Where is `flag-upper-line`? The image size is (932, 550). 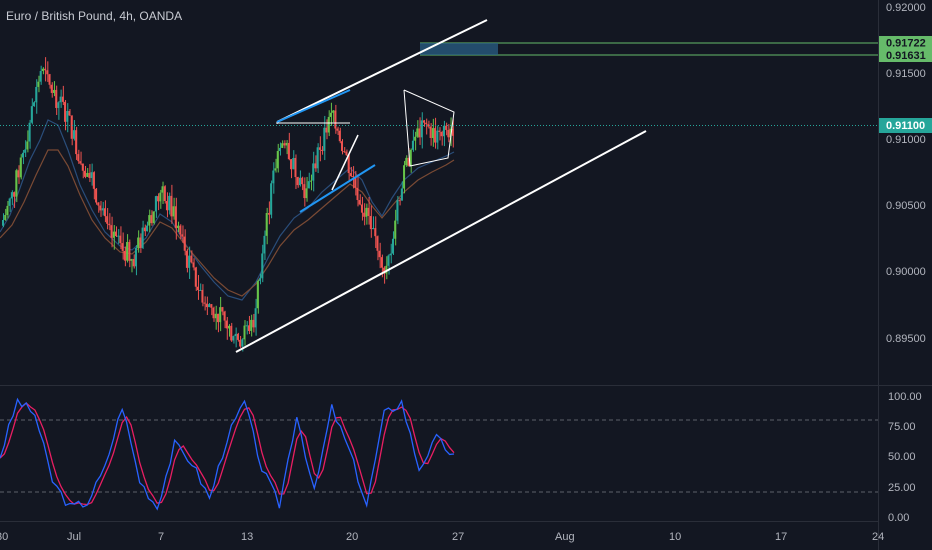
flag-upper-line is located at coordinates (313, 106).